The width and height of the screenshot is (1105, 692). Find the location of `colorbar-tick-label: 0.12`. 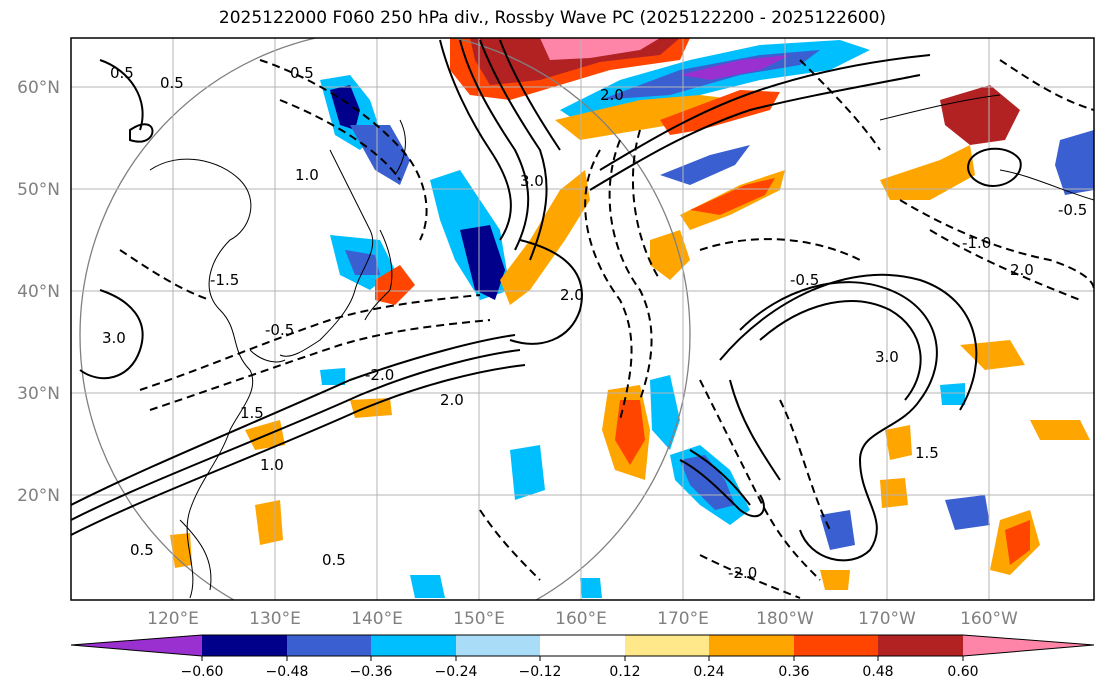

colorbar-tick-label: 0.12 is located at coordinates (624, 672).